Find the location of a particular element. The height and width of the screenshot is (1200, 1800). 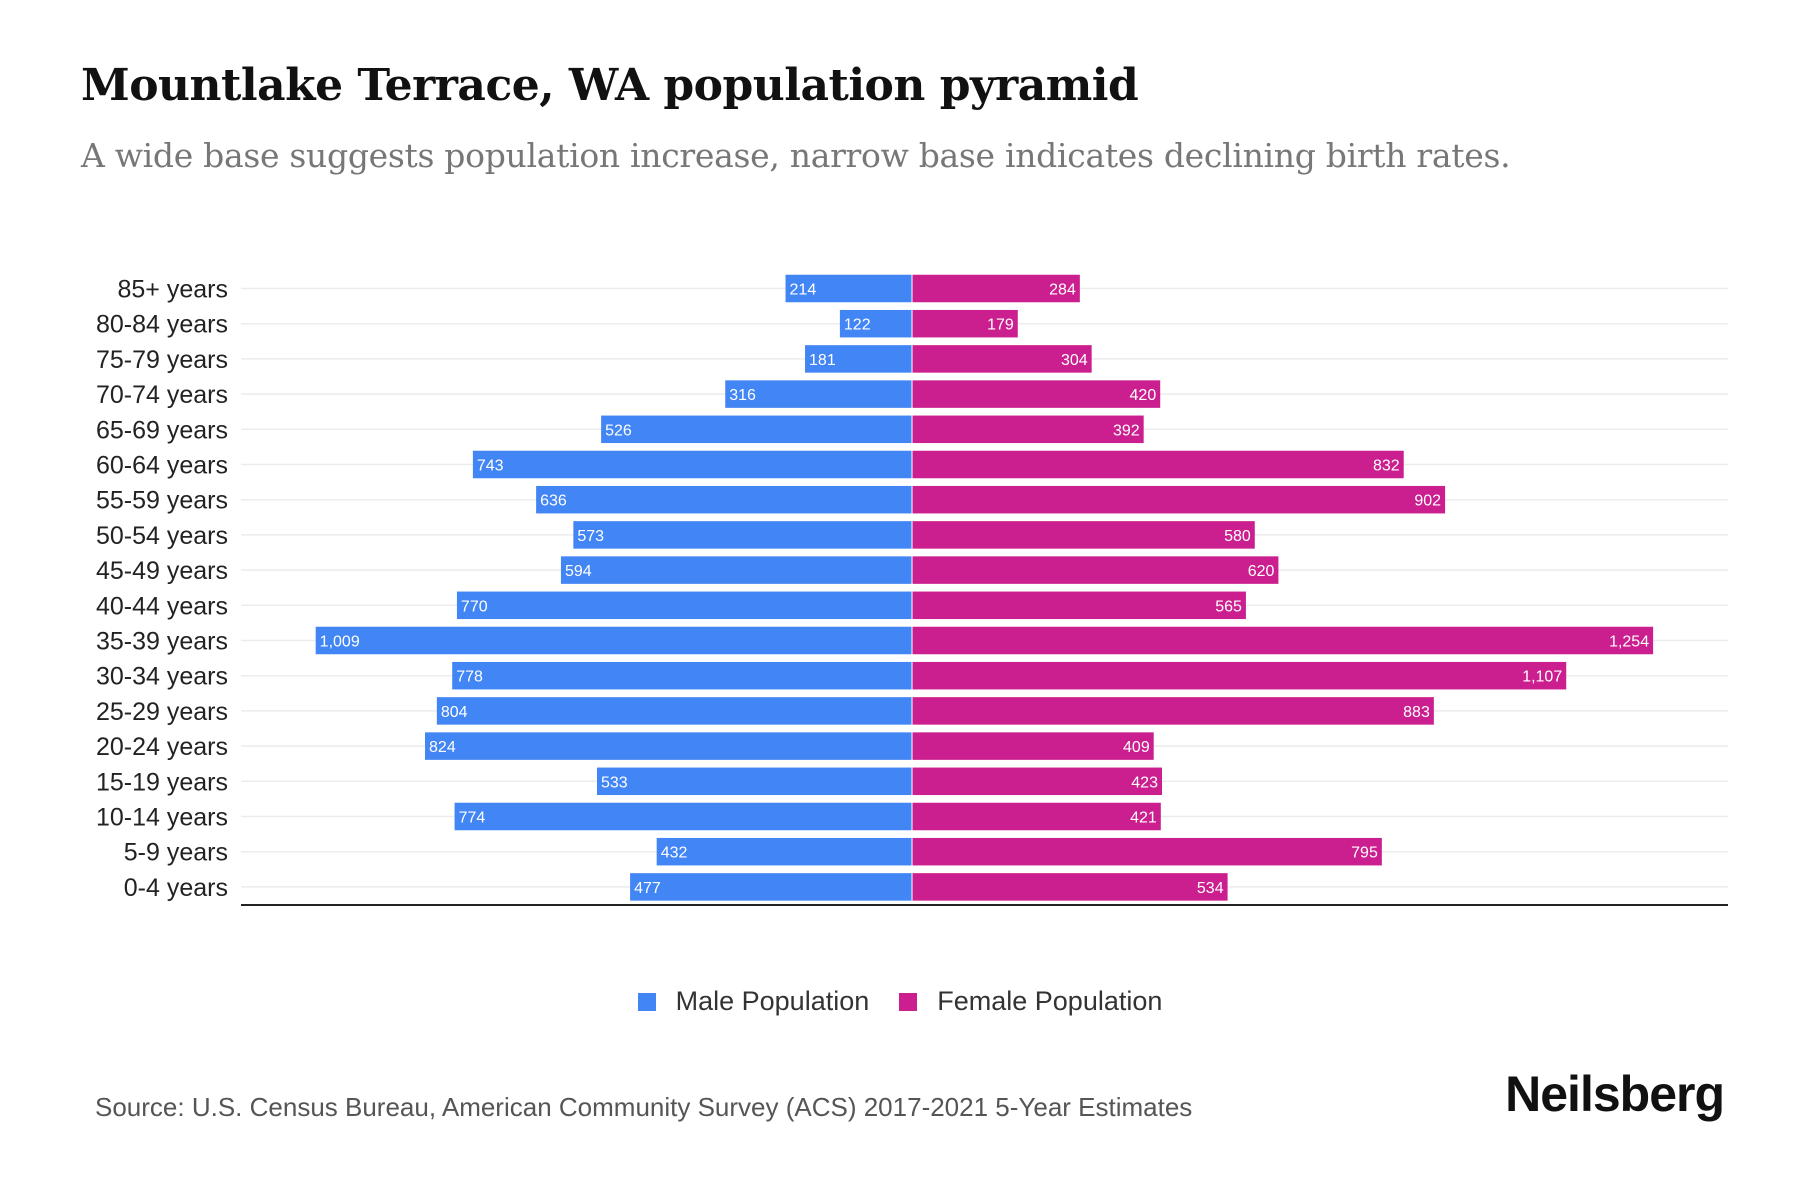

data-label-male: 122 is located at coordinates (857, 325).